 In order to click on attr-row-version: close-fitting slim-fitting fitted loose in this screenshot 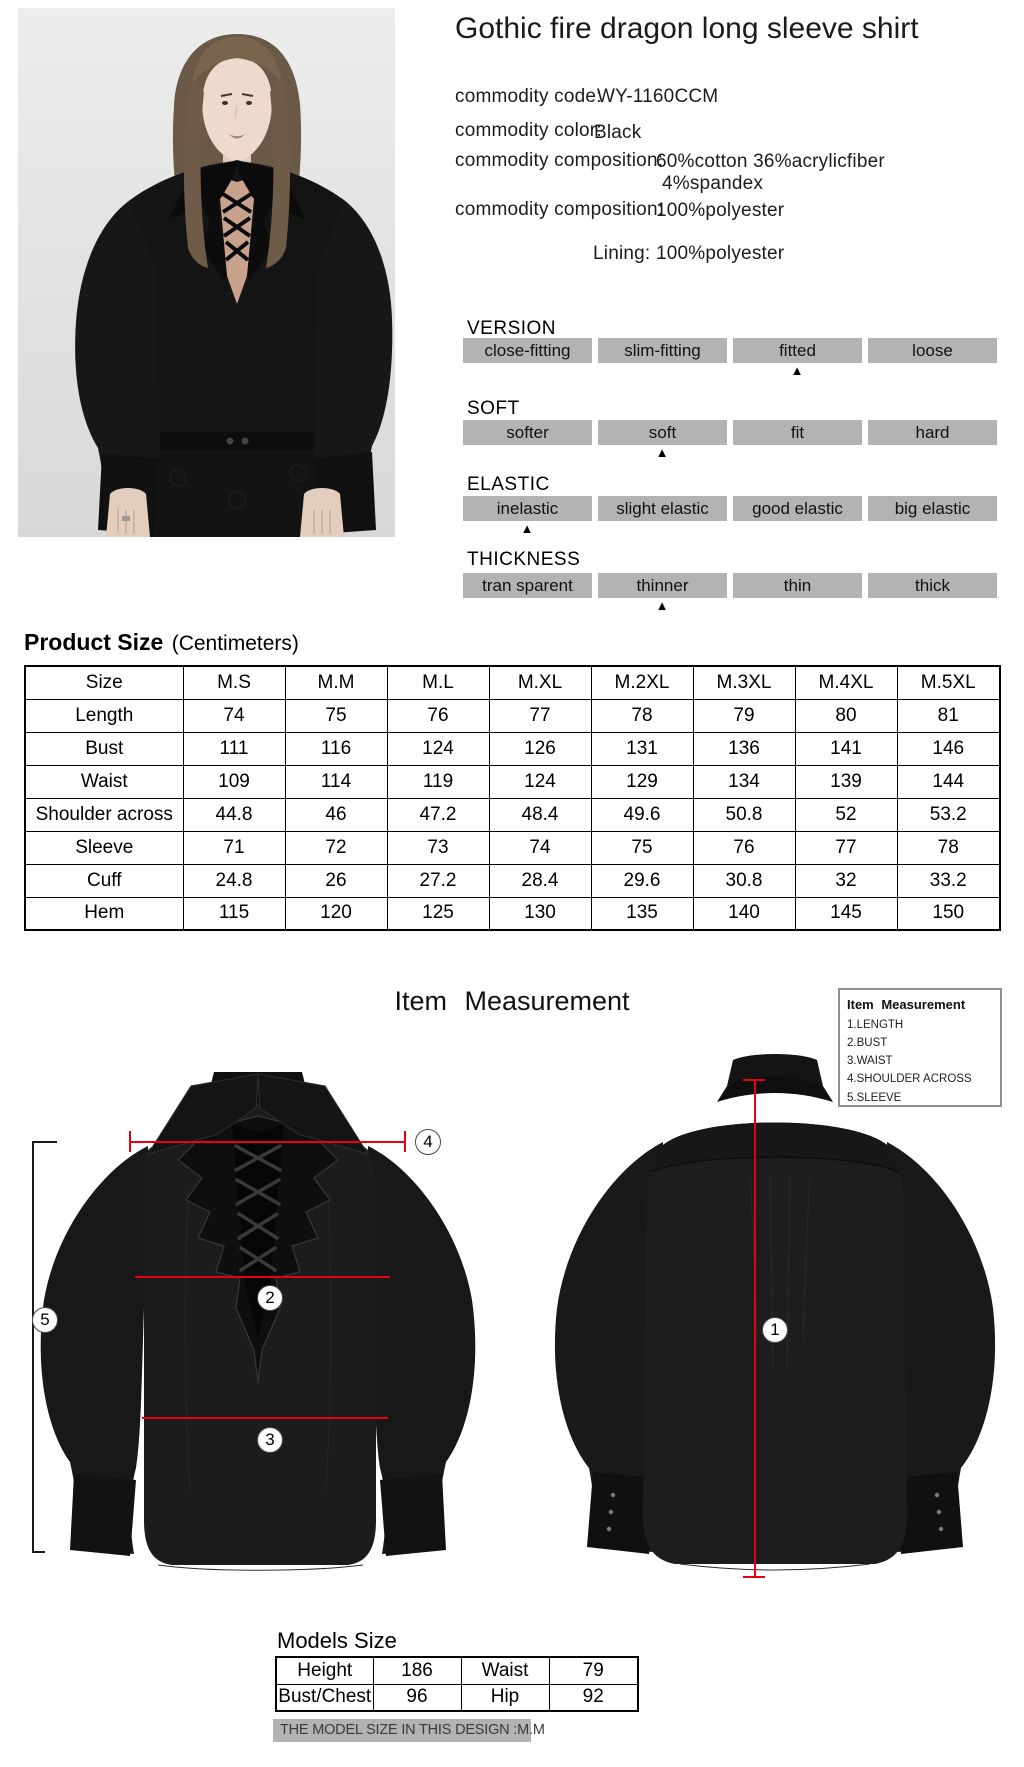, I will do `click(730, 350)`.